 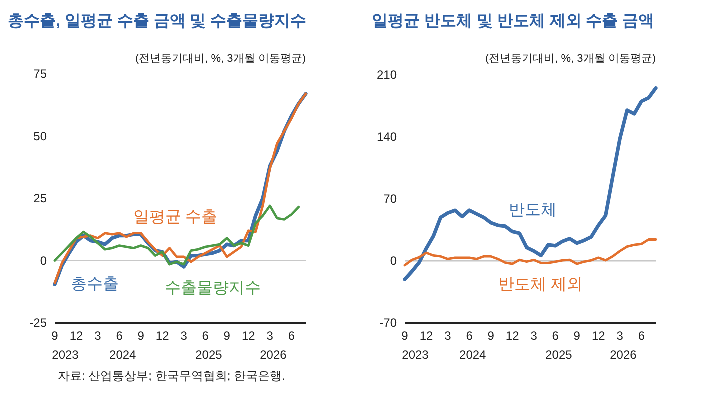 I want to click on chart-title: 일평균 반도체 및 반도체 제외 수출 금액, so click(x=513, y=21).